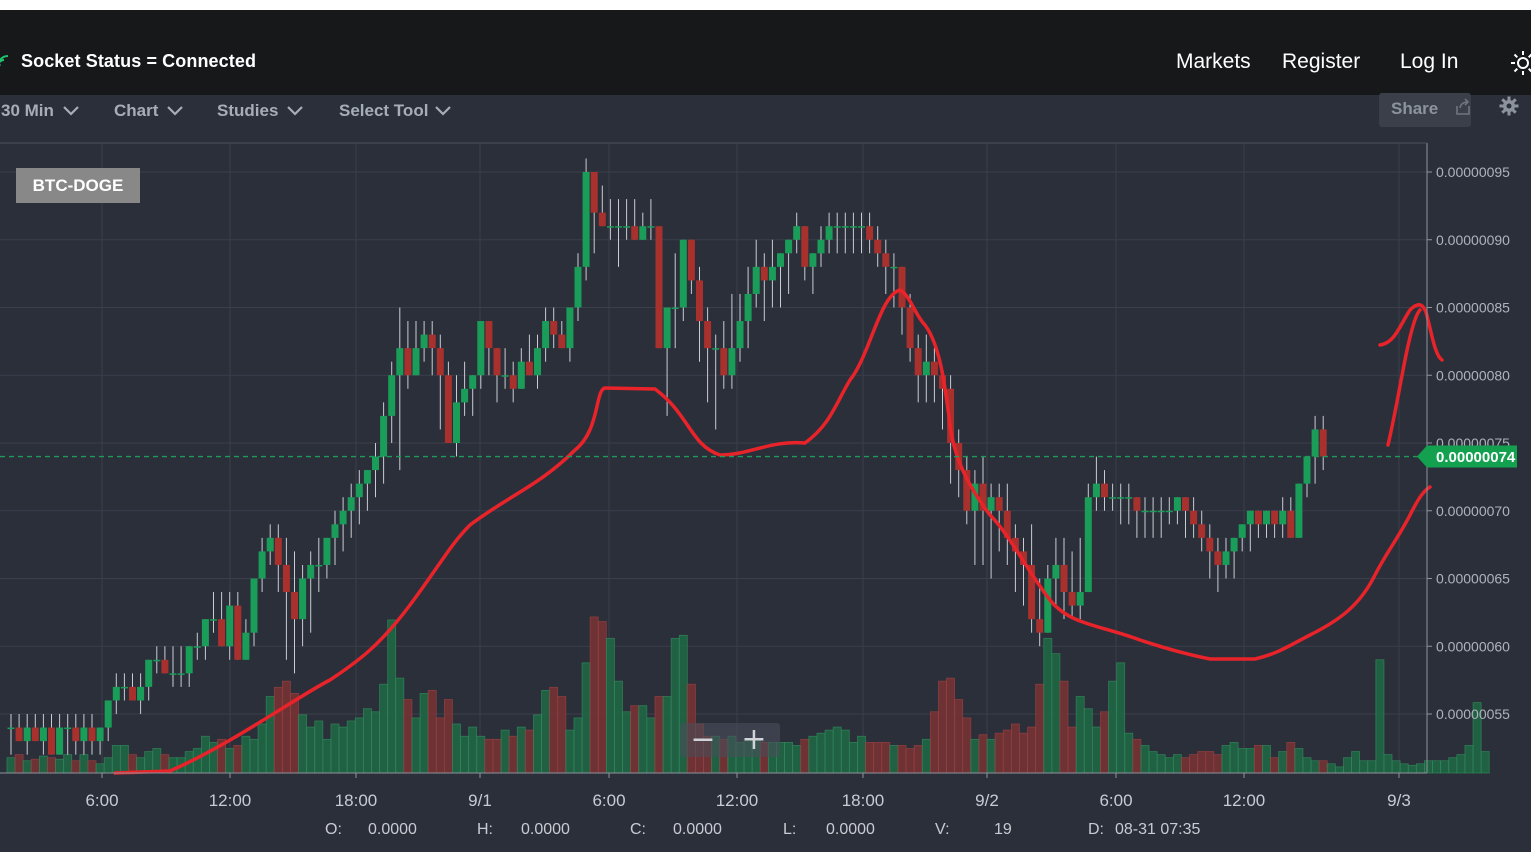  Describe the element at coordinates (987, 800) in the screenshot. I see `x-tick-label: 9/2` at that location.